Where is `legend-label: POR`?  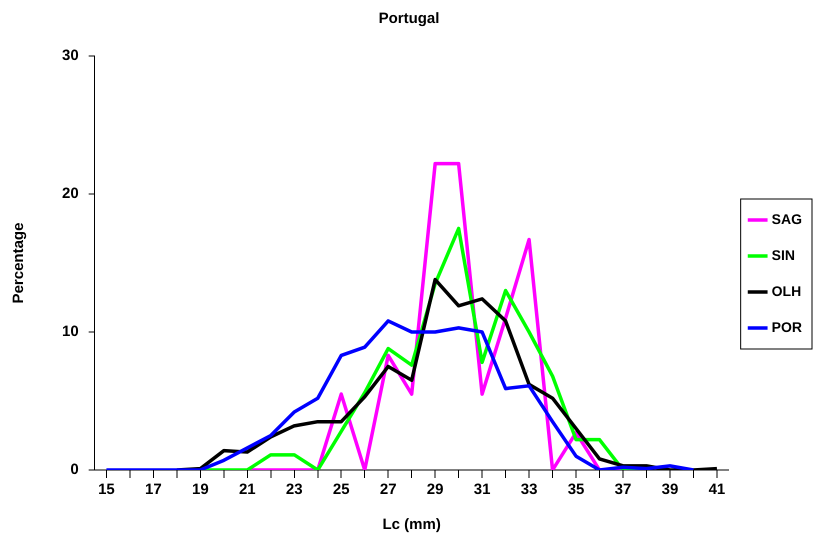 legend-label: POR is located at coordinates (787, 326).